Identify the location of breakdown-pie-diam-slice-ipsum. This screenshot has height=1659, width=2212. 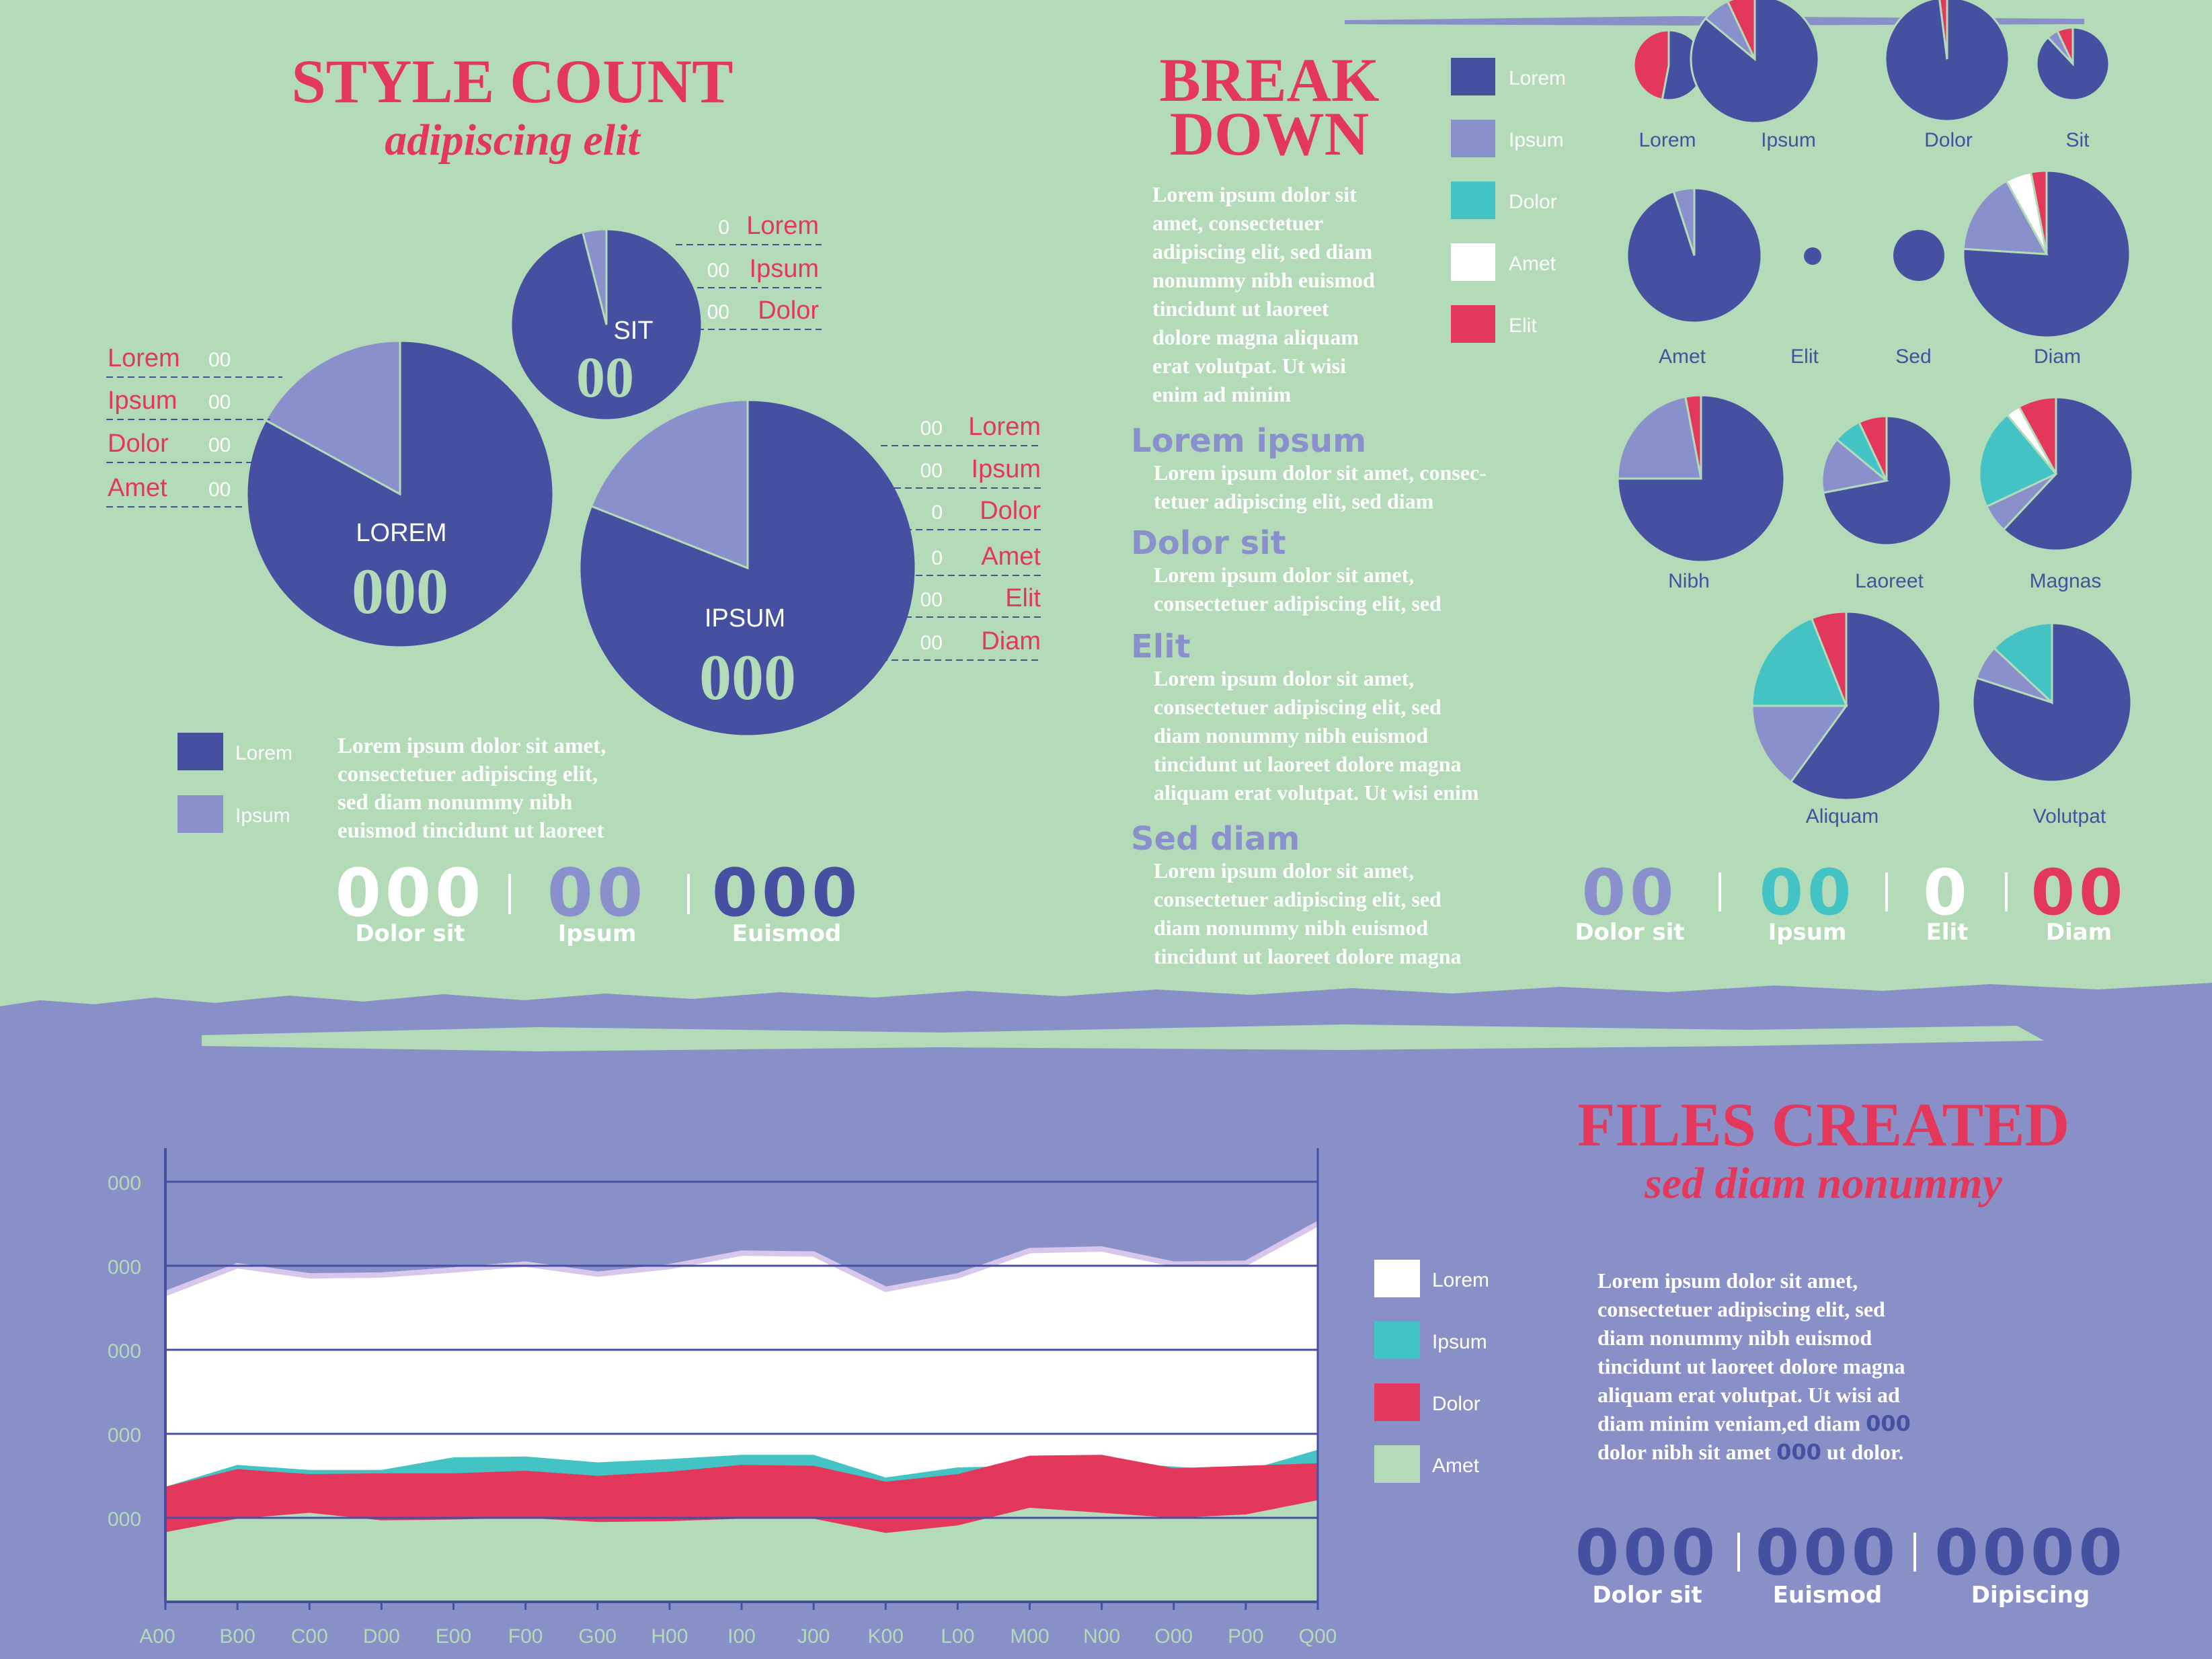
(2005, 217).